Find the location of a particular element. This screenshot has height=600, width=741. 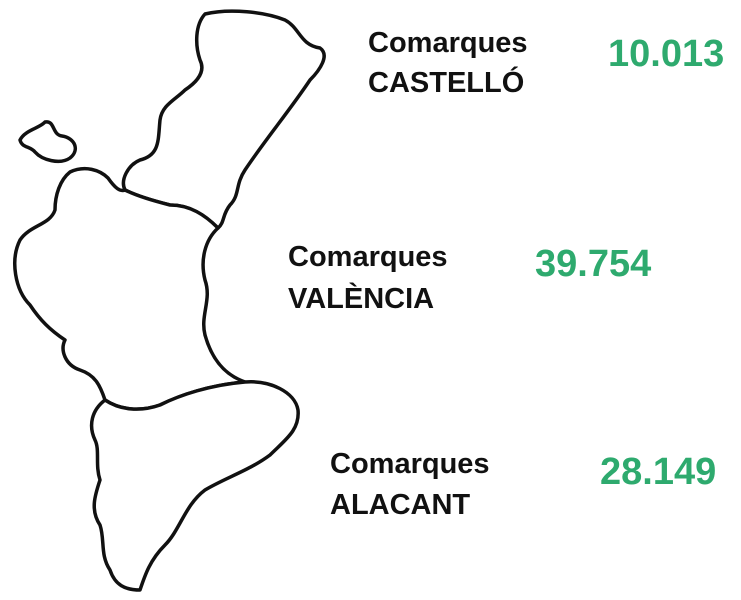

region-name: ALACANT is located at coordinates (400, 505).